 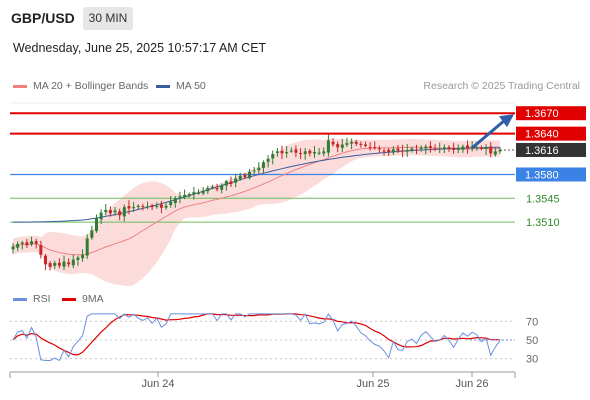 I want to click on rsi-lines, so click(x=263, y=337).